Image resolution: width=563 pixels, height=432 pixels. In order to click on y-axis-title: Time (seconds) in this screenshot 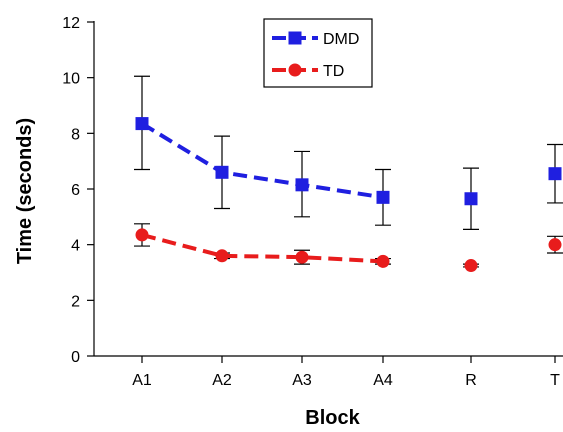, I will do `click(25, 191)`.